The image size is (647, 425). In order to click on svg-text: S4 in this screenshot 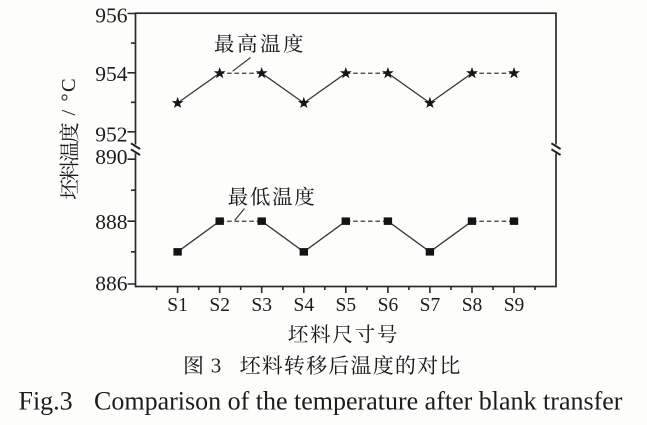, I will do `click(303, 305)`.